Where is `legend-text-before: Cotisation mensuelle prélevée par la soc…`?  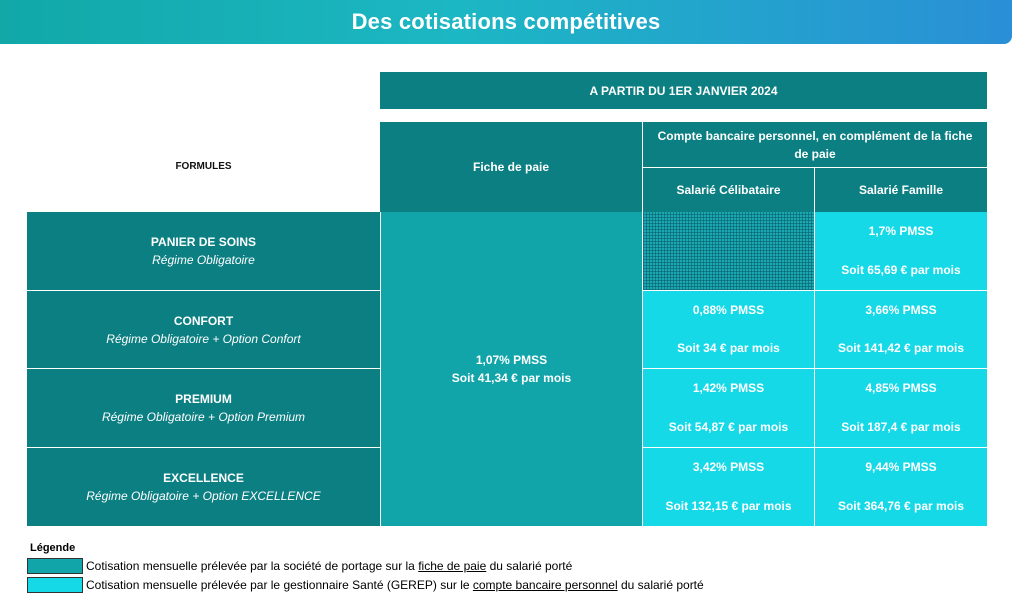
legend-text-before: Cotisation mensuelle prélevée par la soc… is located at coordinates (252, 566).